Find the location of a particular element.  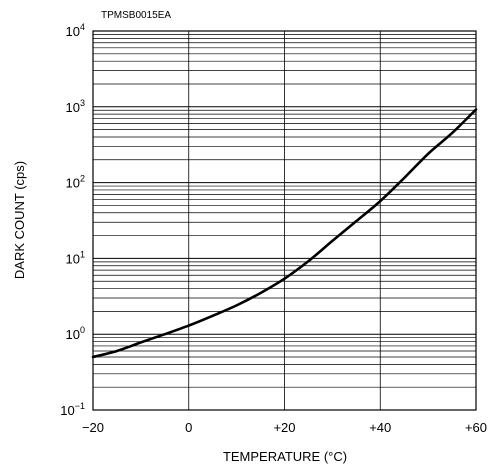

y-tick-label: 10⁻¹ is located at coordinates (72, 409).